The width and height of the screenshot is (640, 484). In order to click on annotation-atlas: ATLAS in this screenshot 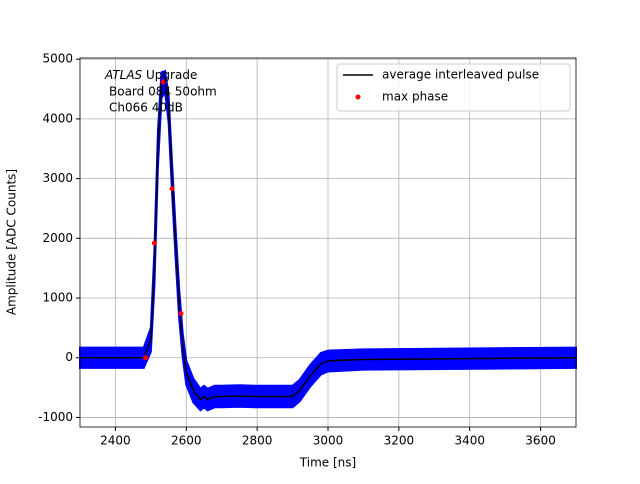, I will do `click(123, 75)`.